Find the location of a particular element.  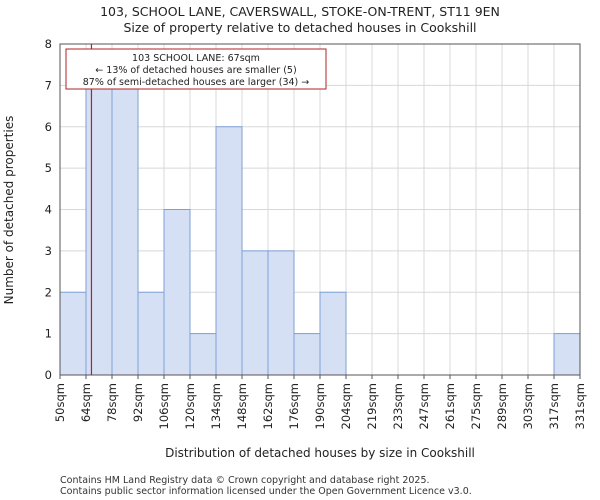

x-tick-label-16: 275sqm is located at coordinates (476, 406).